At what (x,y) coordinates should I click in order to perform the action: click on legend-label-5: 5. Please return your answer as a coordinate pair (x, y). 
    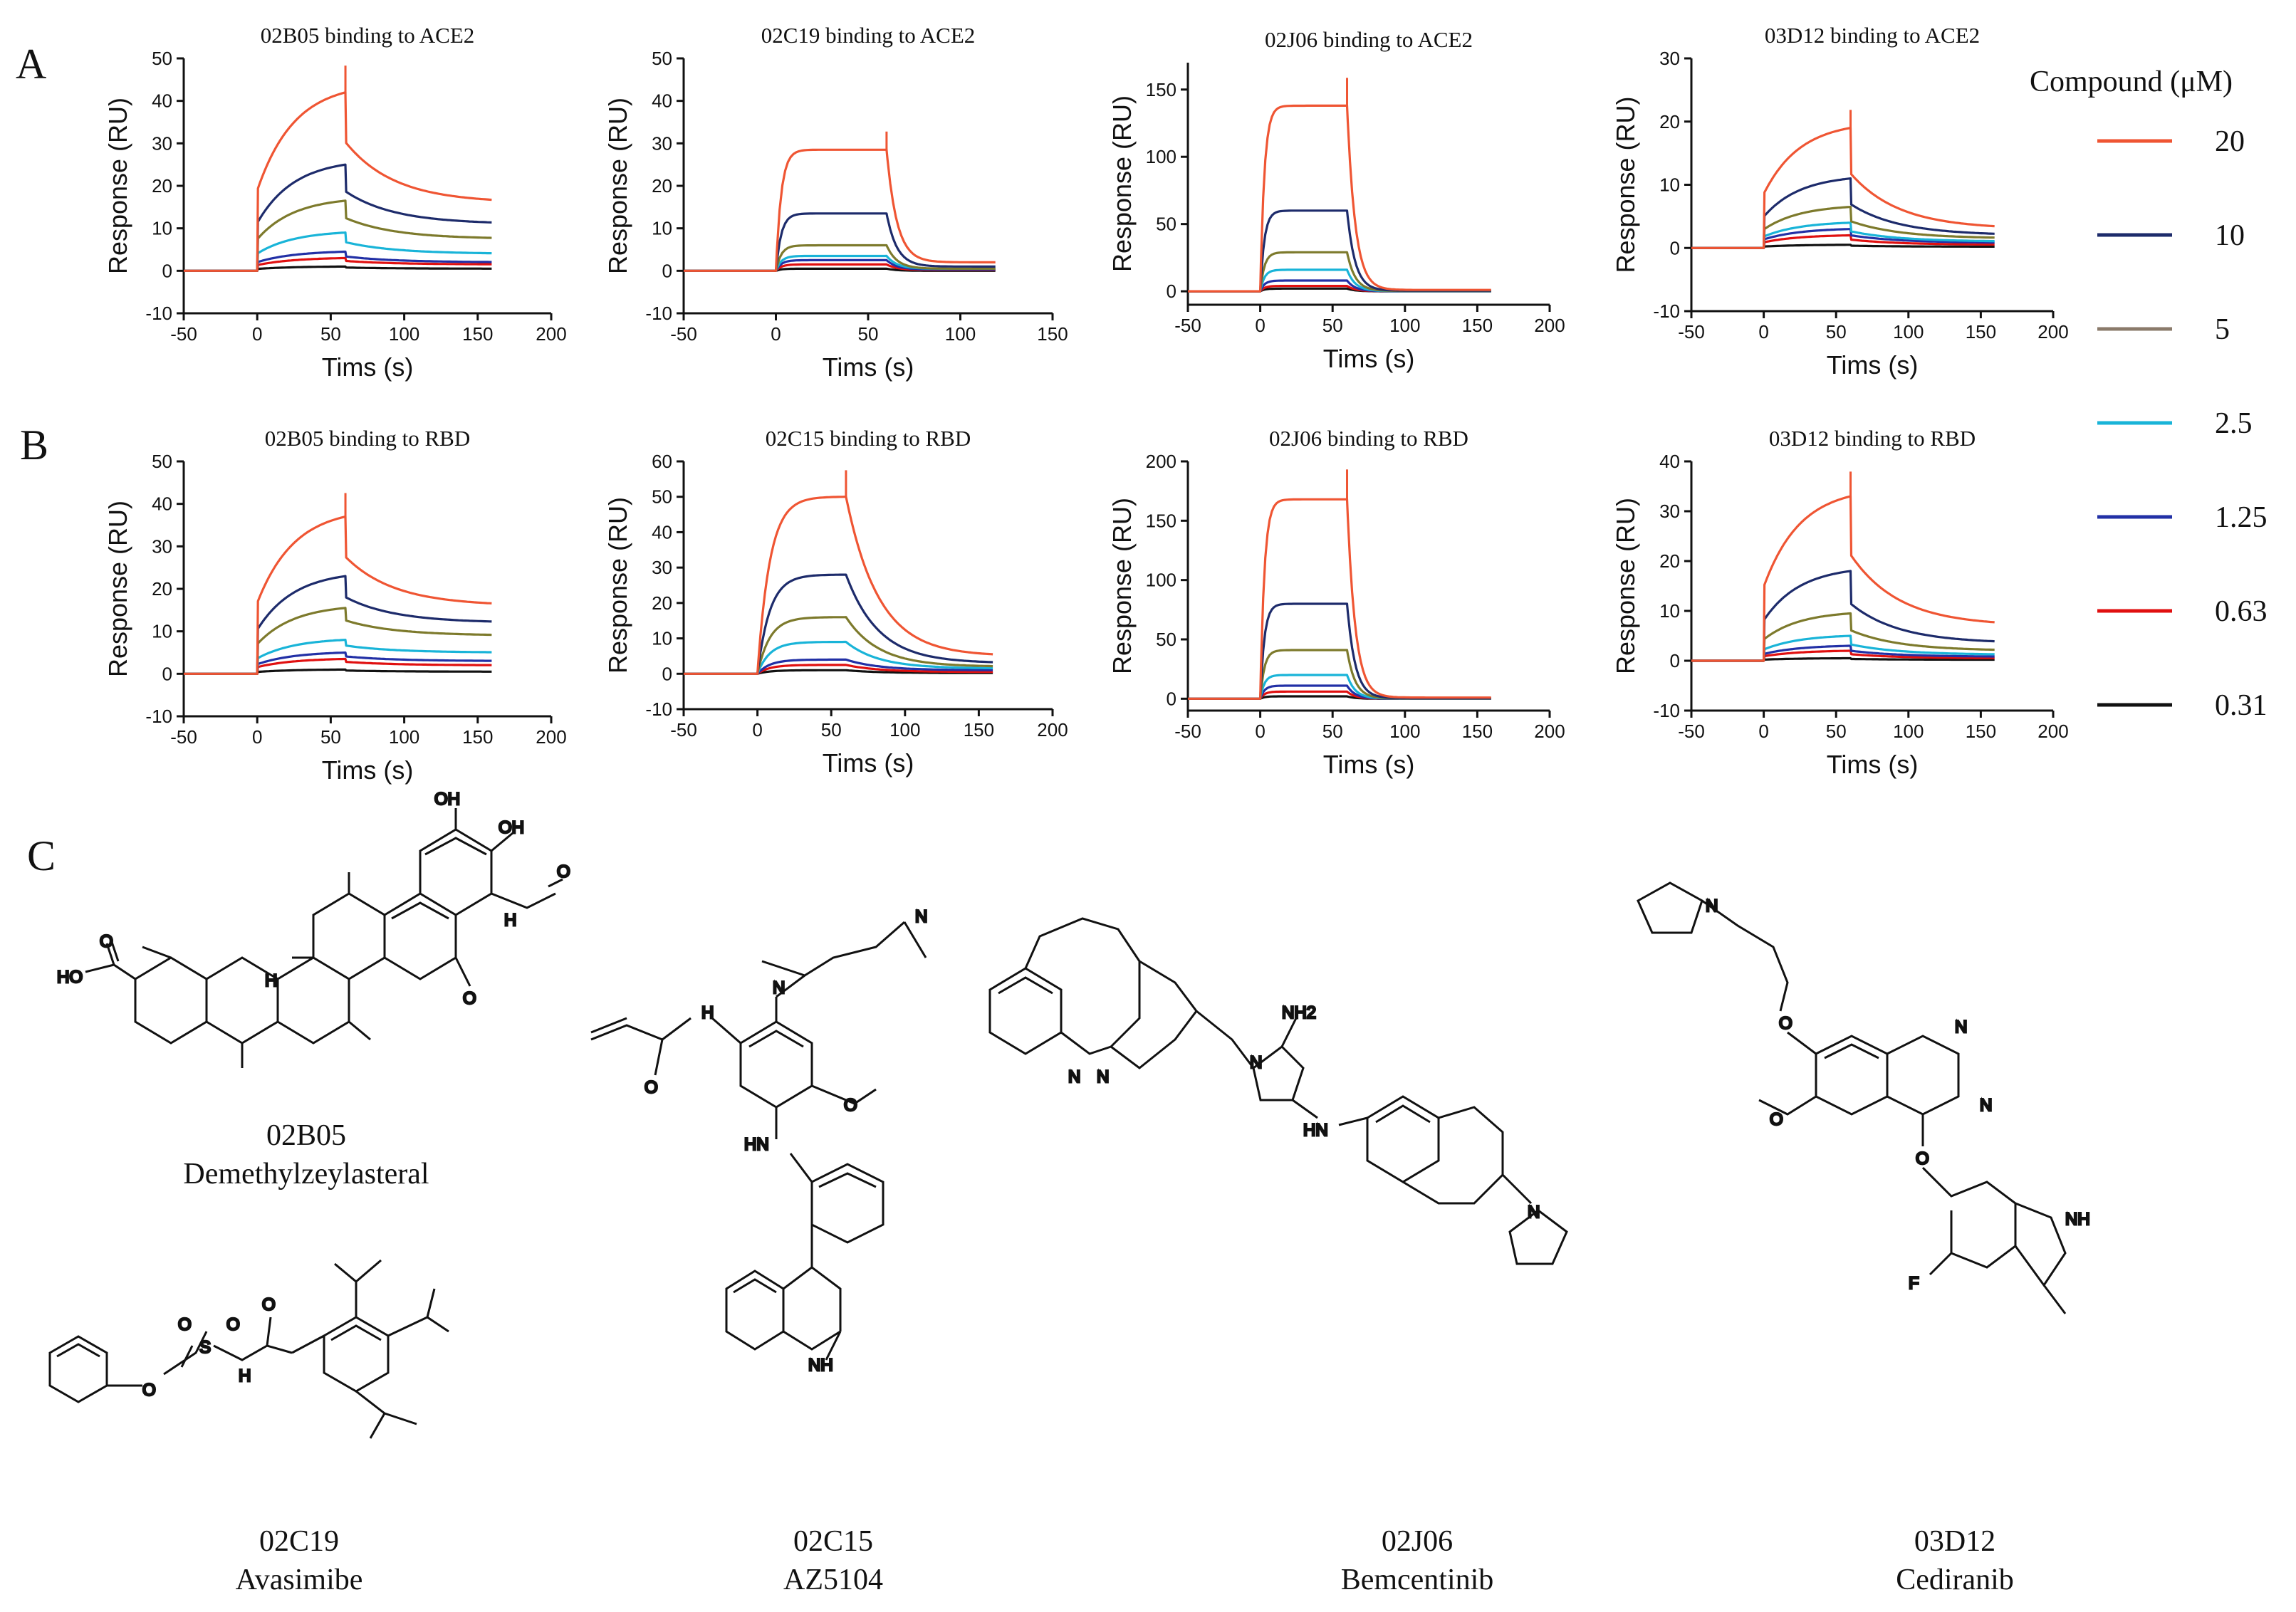
    Looking at the image, I should click on (2222, 329).